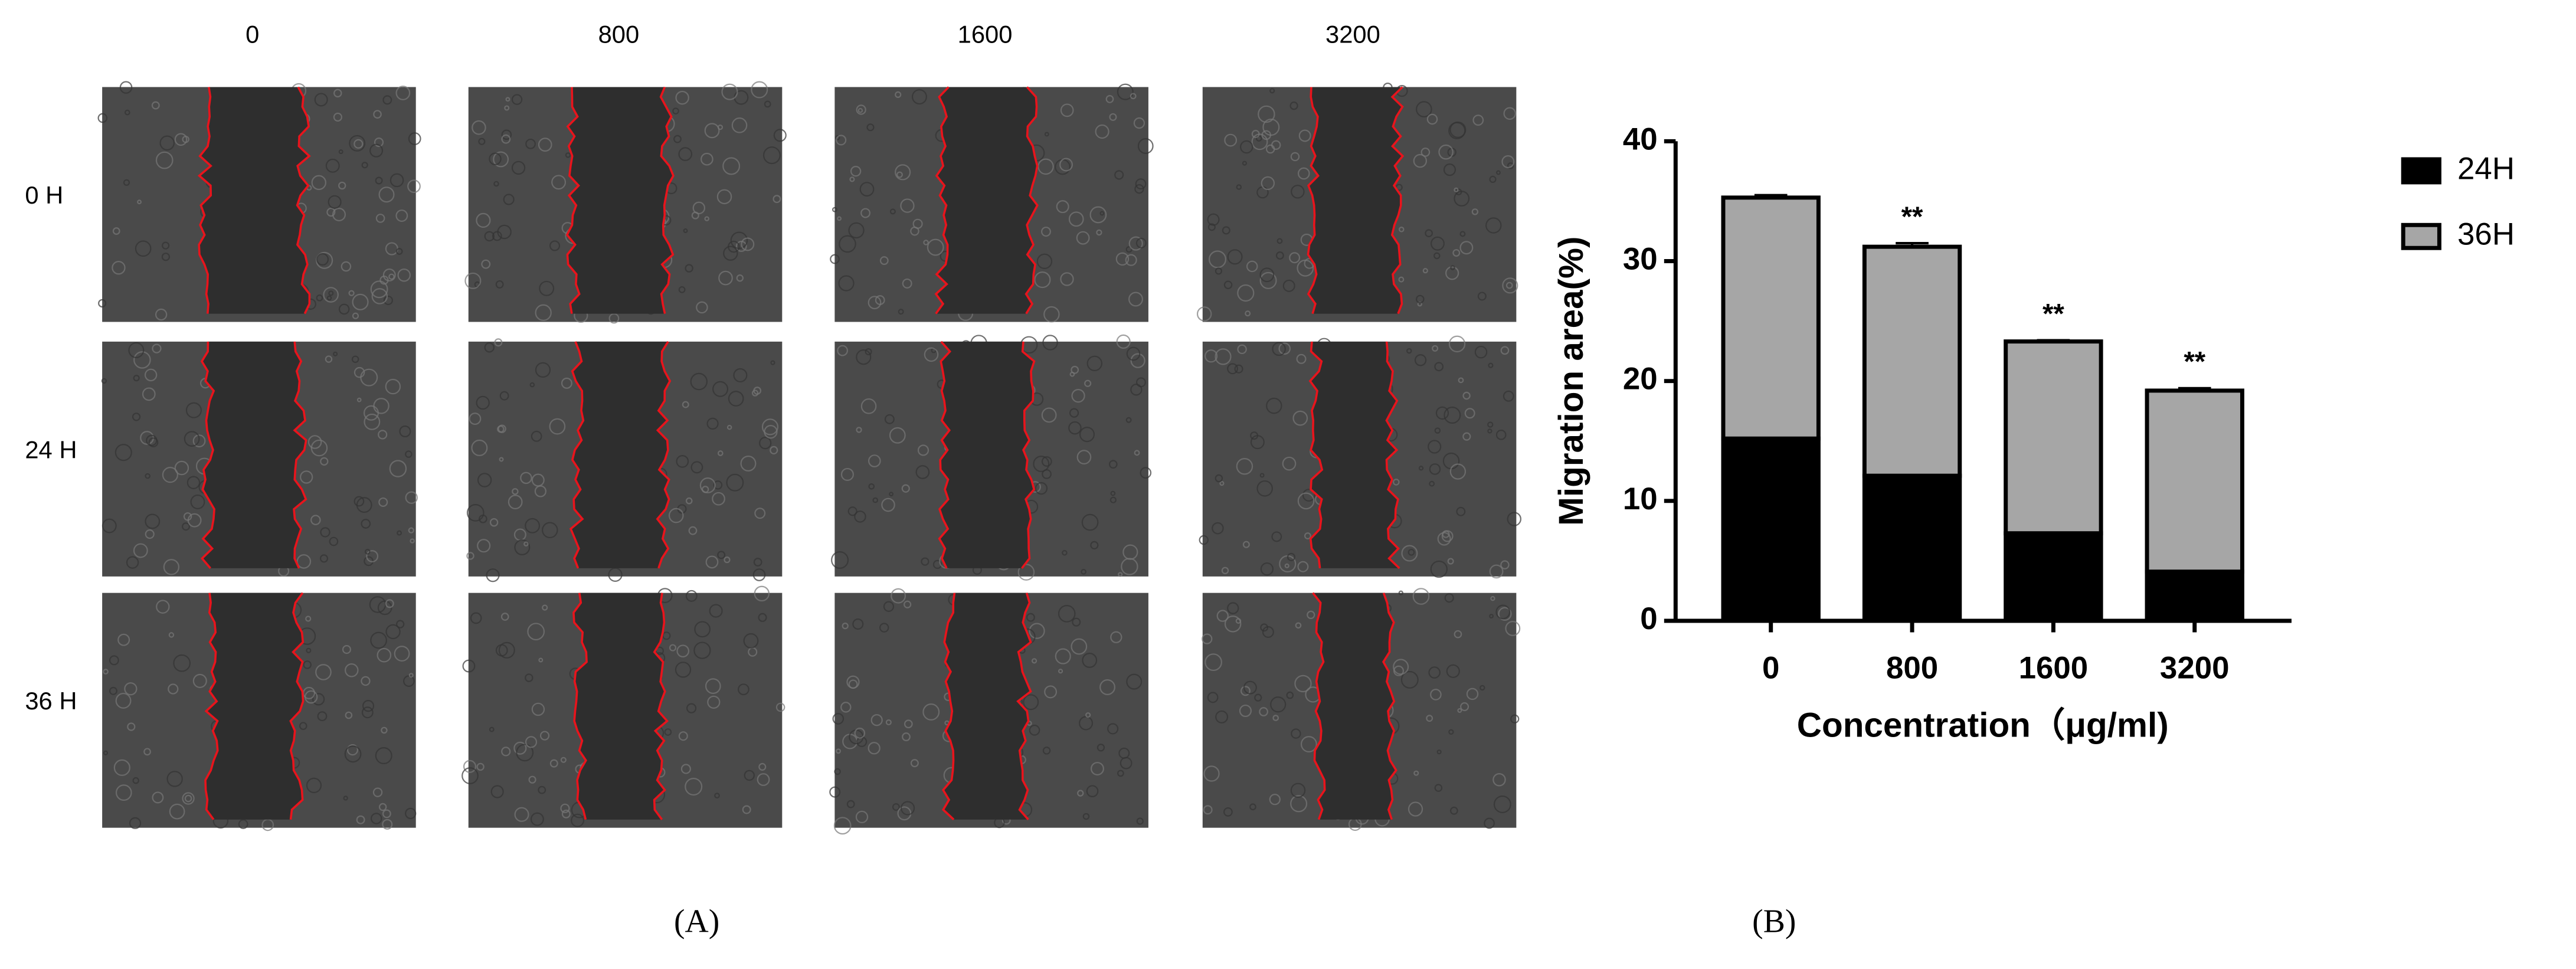 Image resolution: width=2576 pixels, height=969 pixels. What do you see at coordinates (253, 34) in the screenshot?
I see `column-label: 0` at bounding box center [253, 34].